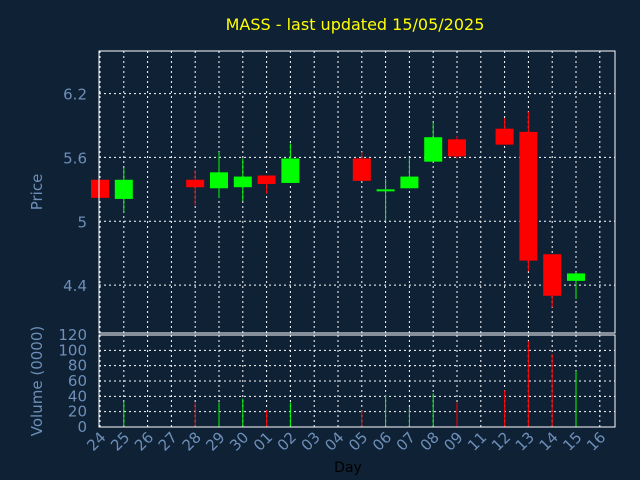 The image size is (640, 480). I want to click on volume-y-tick-label: 80, so click(77, 366).